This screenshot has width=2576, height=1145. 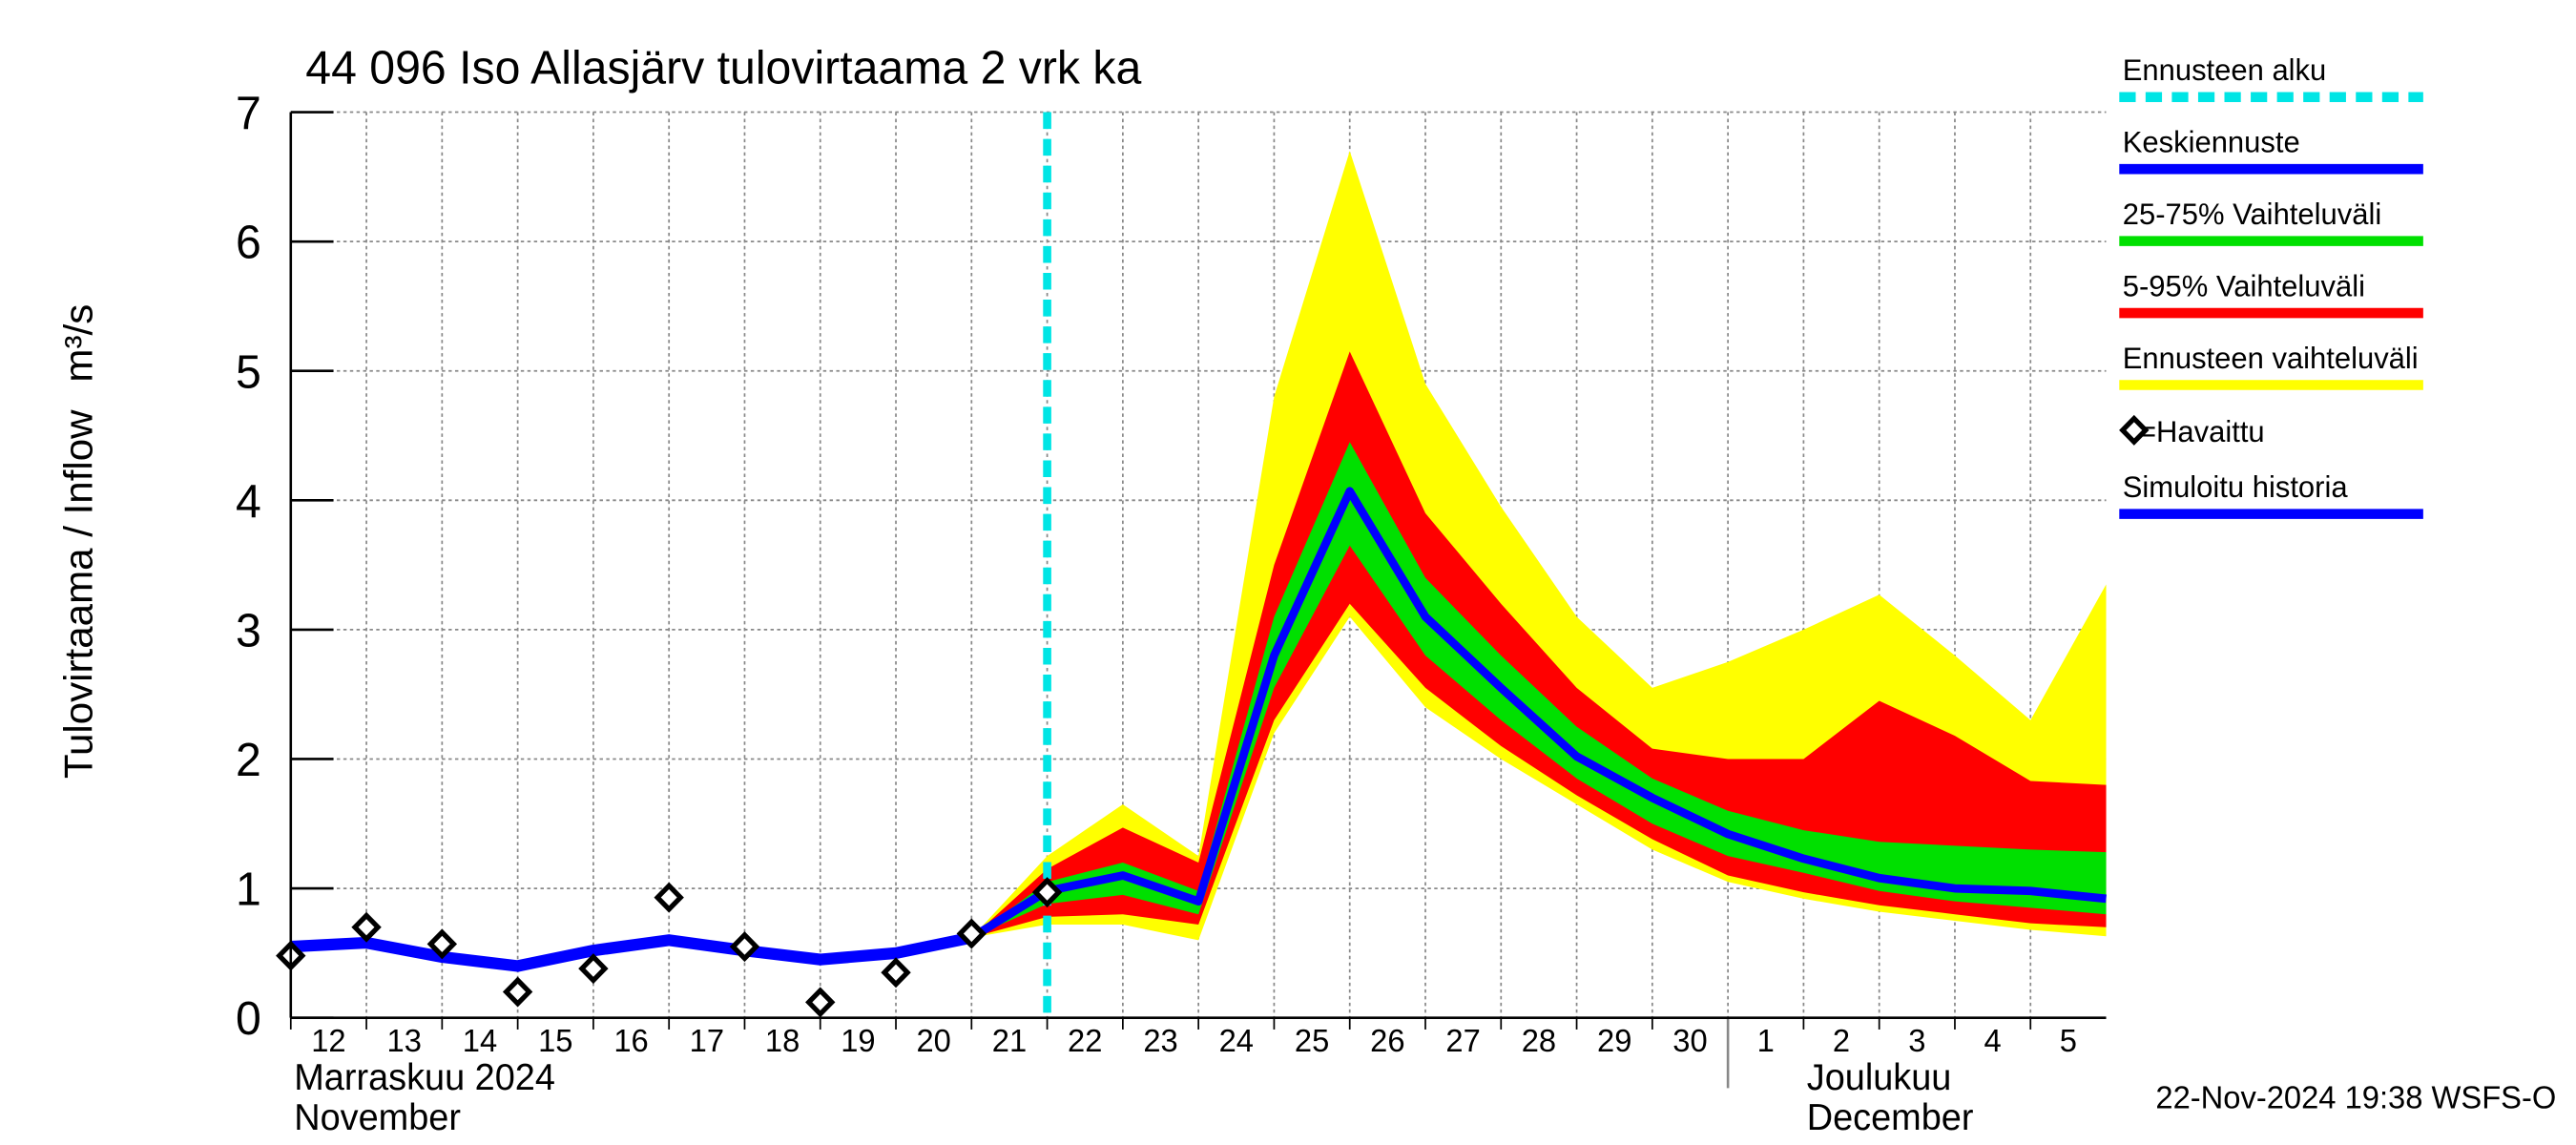 What do you see at coordinates (1841, 1039) in the screenshot?
I see `x-tick-label: 2` at bounding box center [1841, 1039].